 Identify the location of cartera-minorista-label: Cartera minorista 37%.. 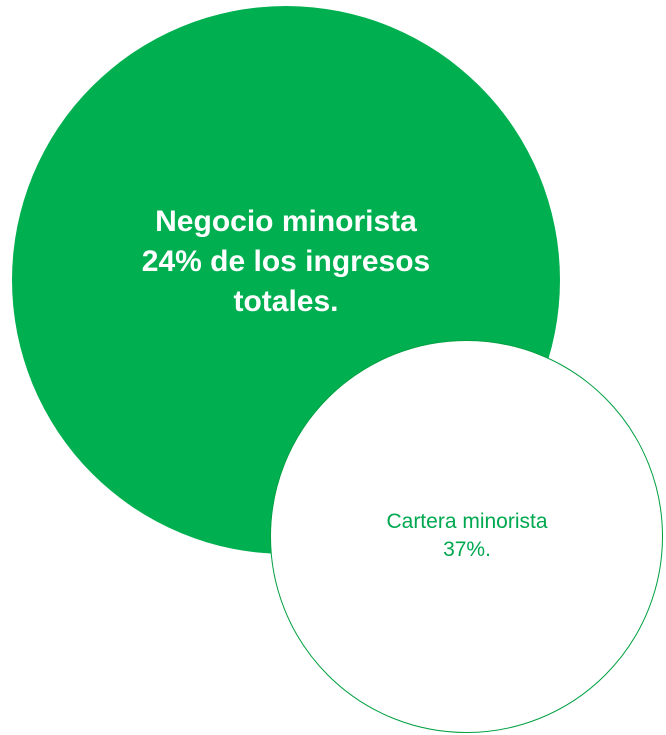
(467, 536).